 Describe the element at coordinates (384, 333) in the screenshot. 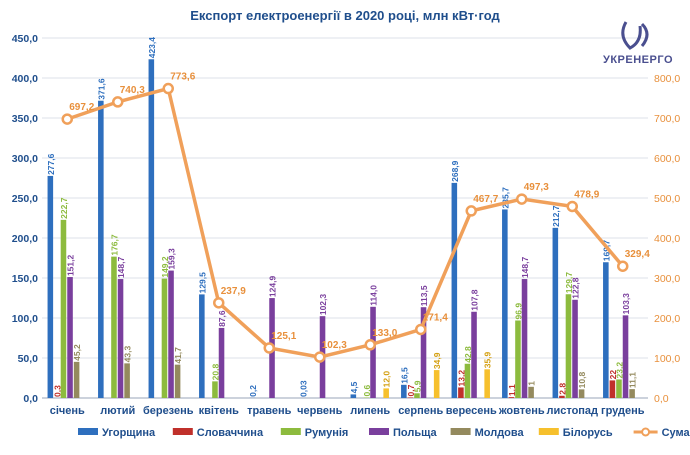

I see `line-data-label: 133,0` at that location.